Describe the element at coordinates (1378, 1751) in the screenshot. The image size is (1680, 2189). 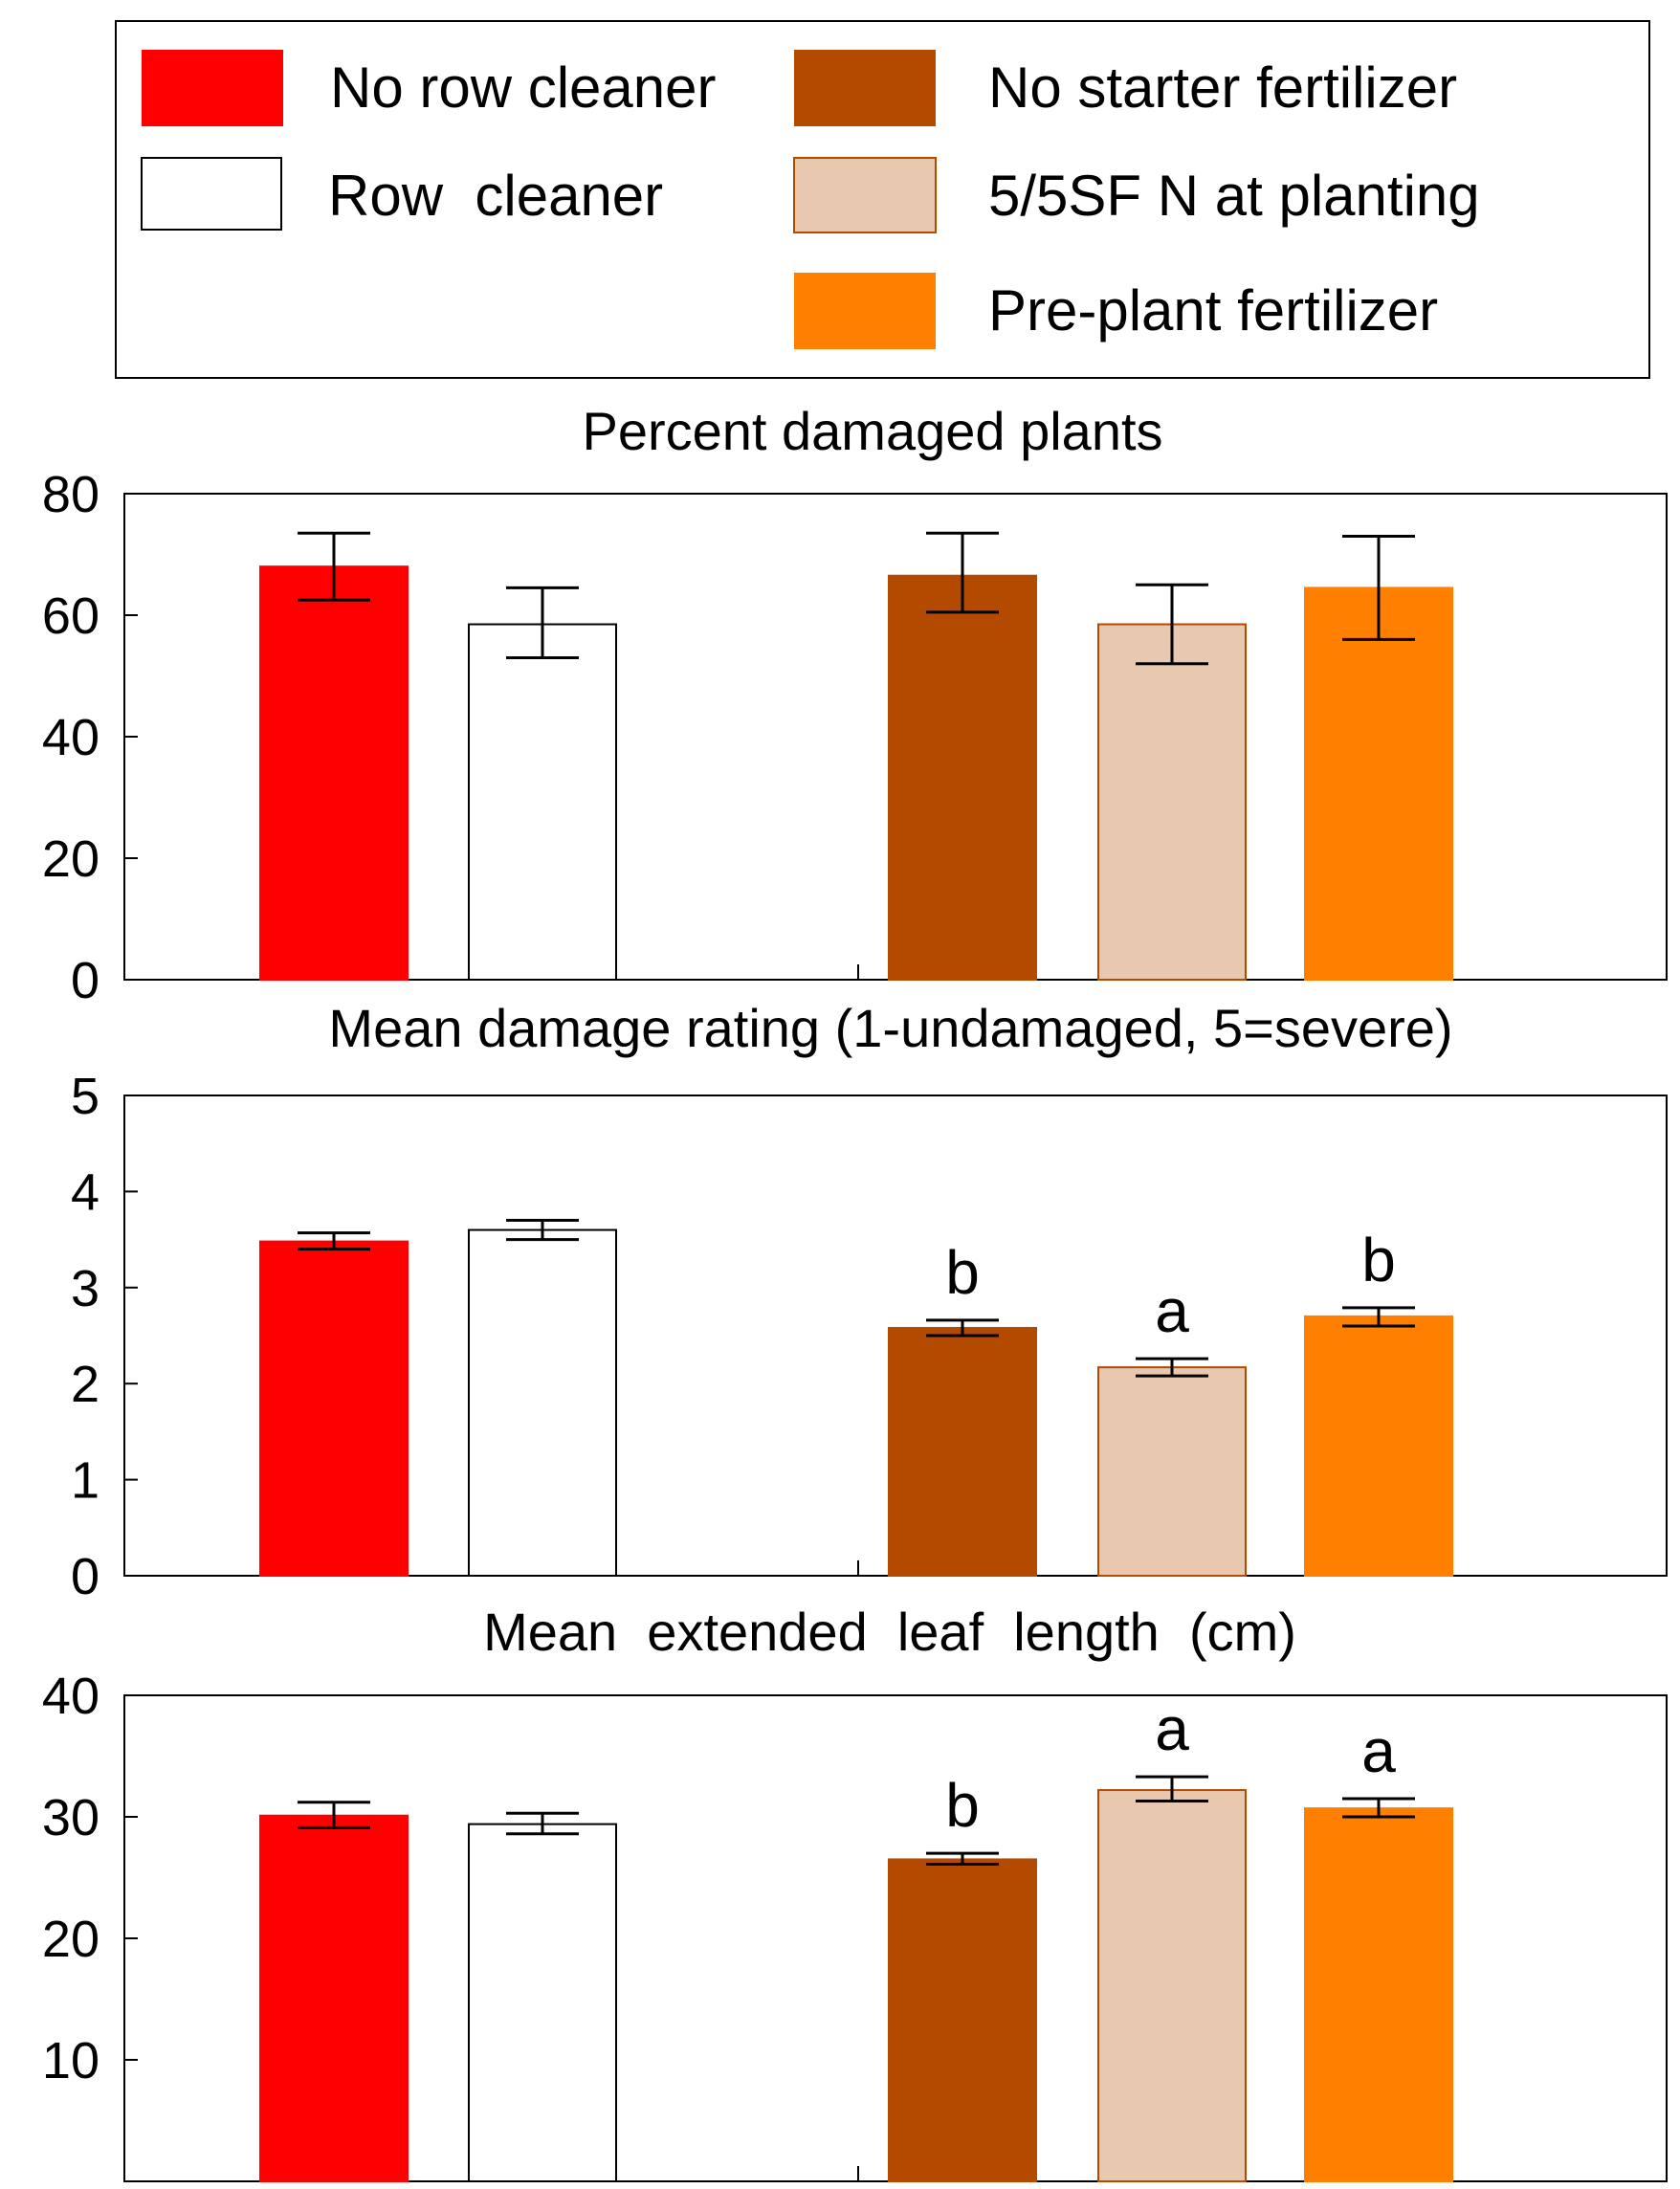
I see `significance-letter-pre-plant-fertilizer: a` at that location.